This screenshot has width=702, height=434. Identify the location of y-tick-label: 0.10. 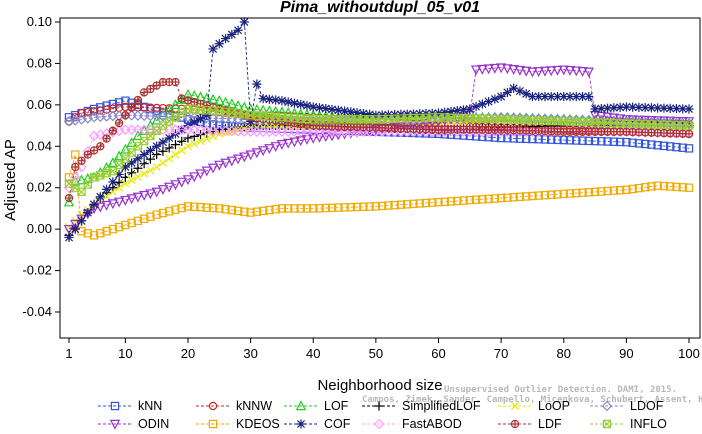
(39, 21).